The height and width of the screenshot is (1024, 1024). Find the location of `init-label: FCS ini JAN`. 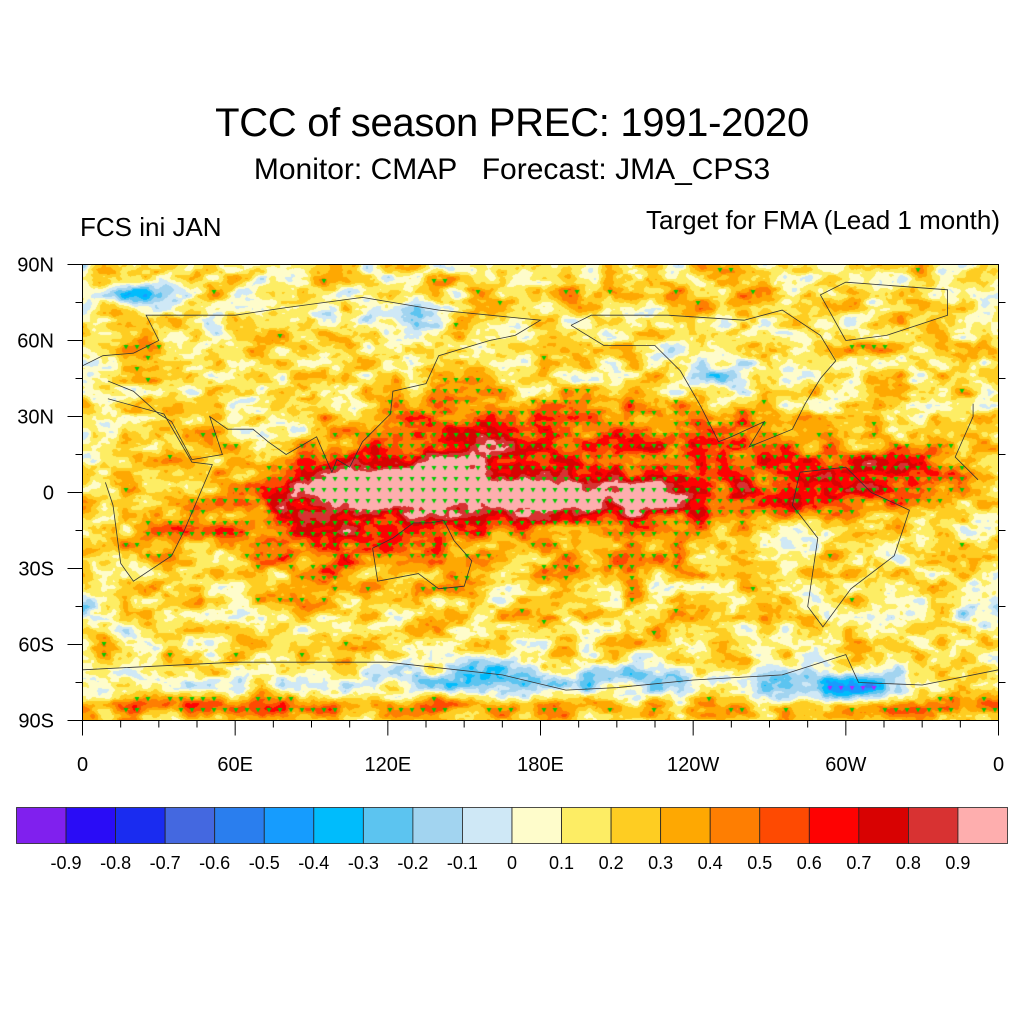

init-label: FCS ini JAN is located at coordinates (151, 227).